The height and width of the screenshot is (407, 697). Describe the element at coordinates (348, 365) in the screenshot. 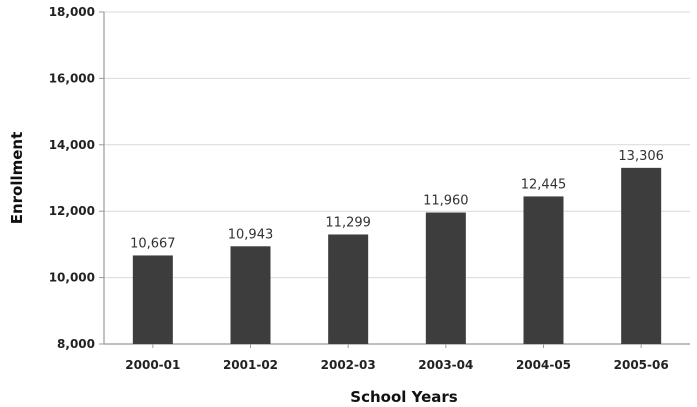

I see `x-tick-label-2002-03: 2002-03` at that location.